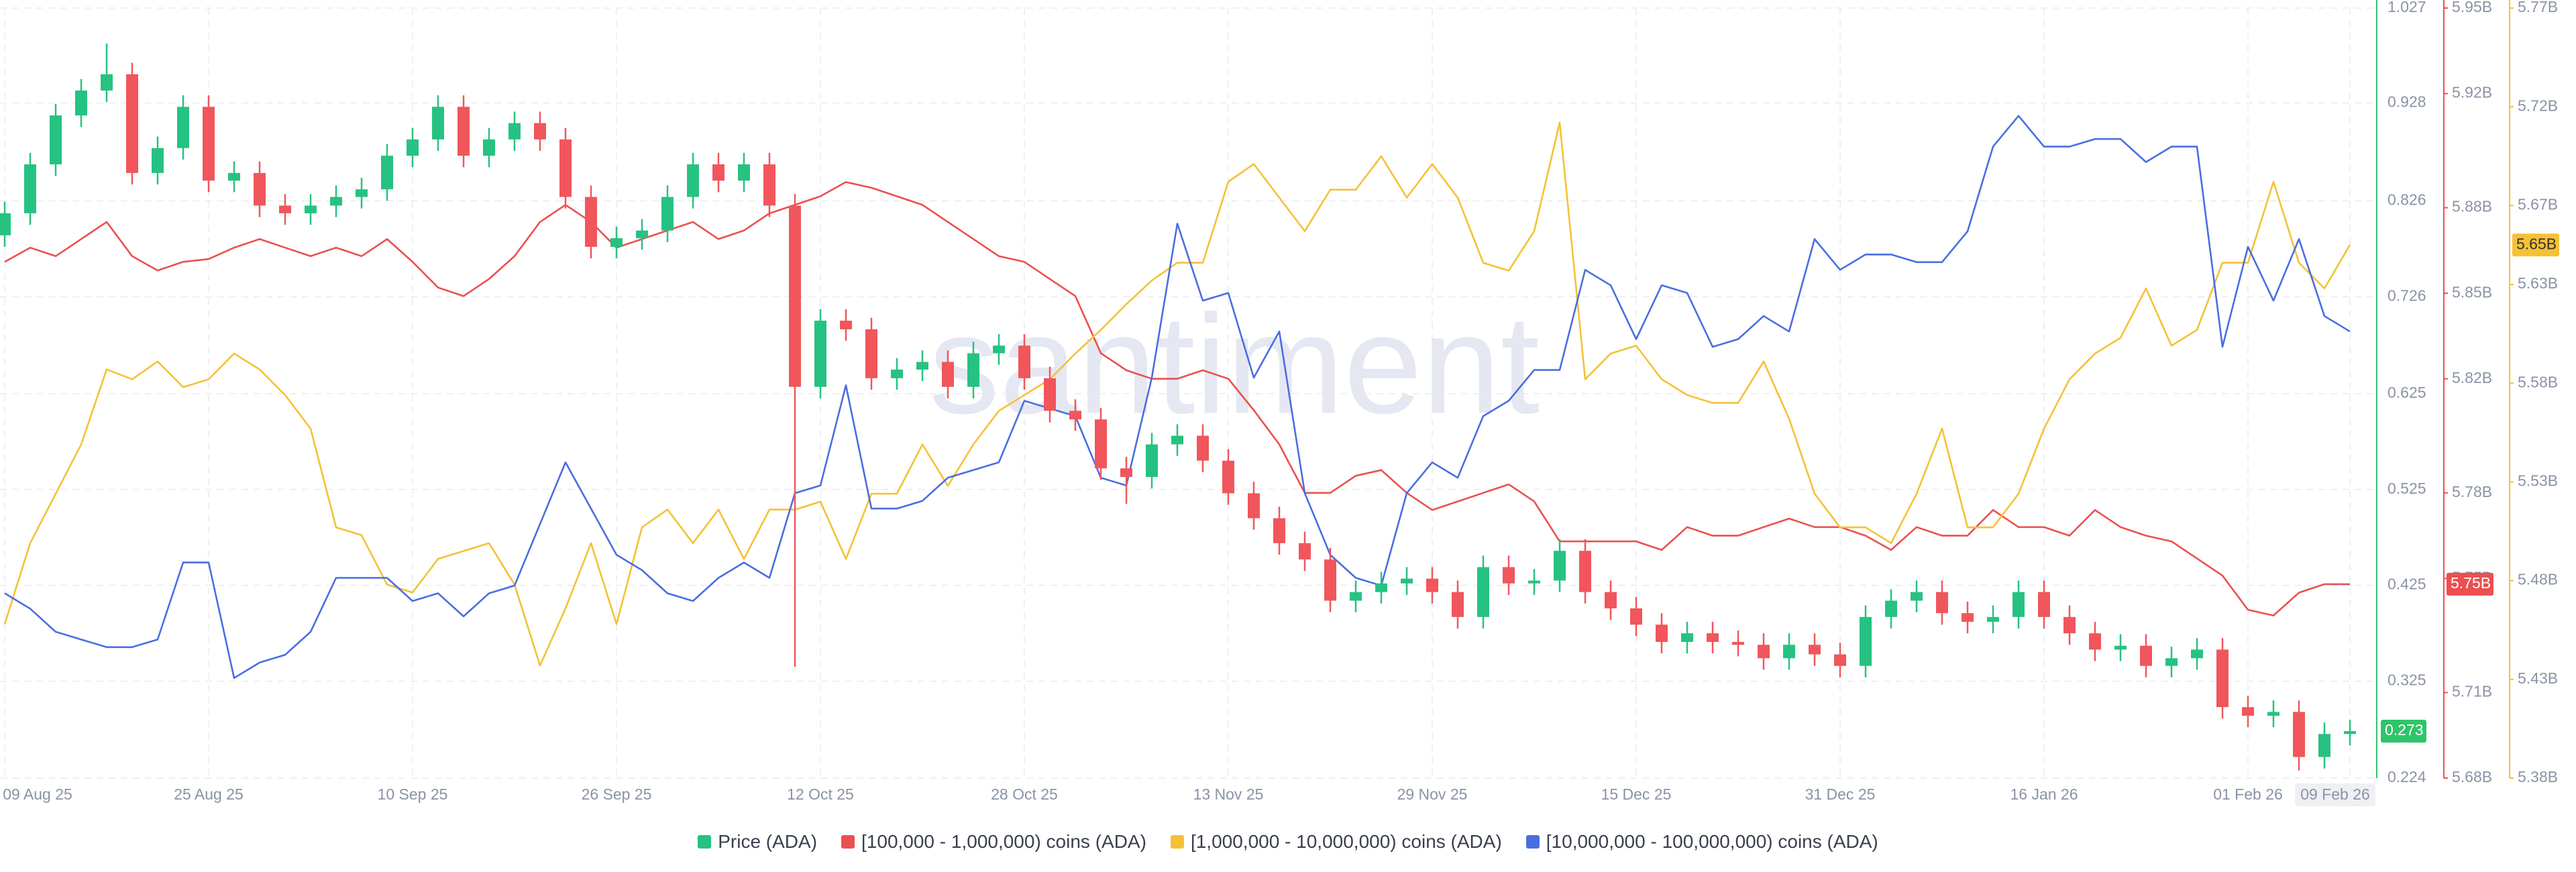  I want to click on y-tick-label: 5.43B, so click(2538, 678).